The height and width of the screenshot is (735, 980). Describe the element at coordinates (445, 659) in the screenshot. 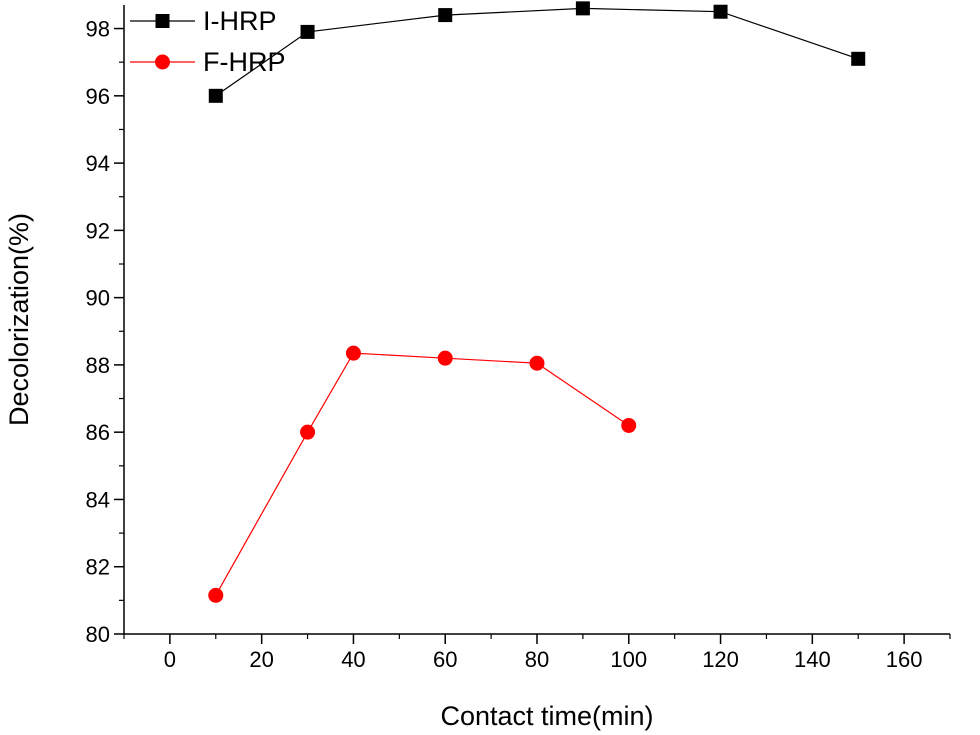

I see `x-tick-label: 60` at that location.